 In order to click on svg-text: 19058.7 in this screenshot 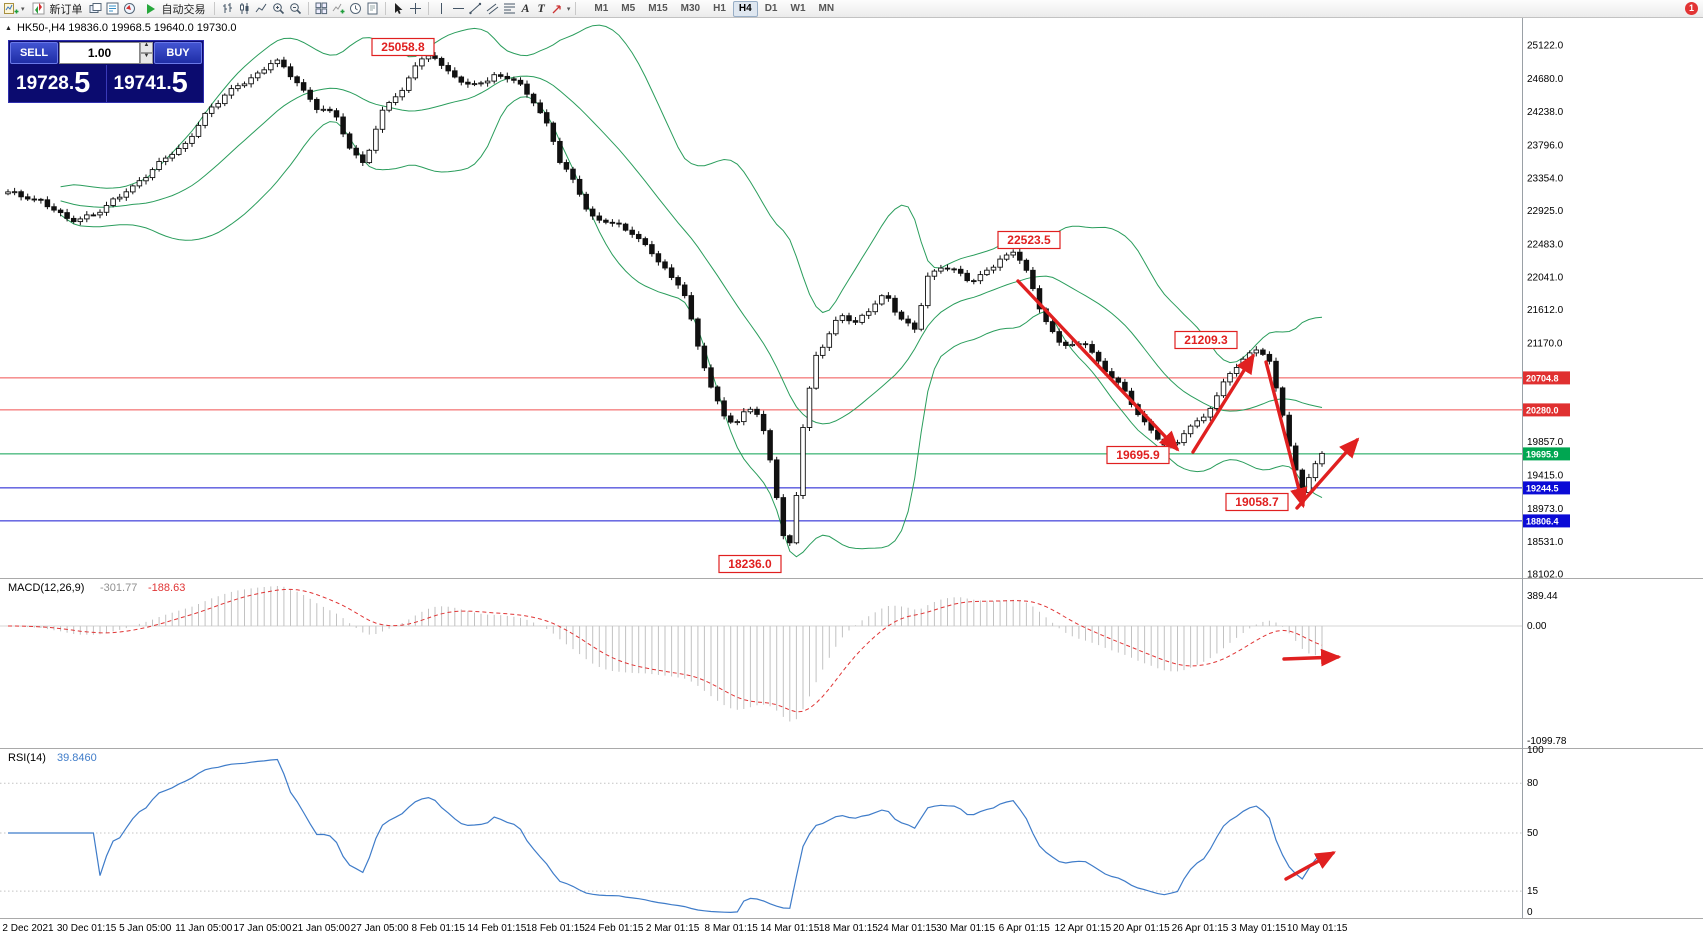, I will do `click(1257, 502)`.